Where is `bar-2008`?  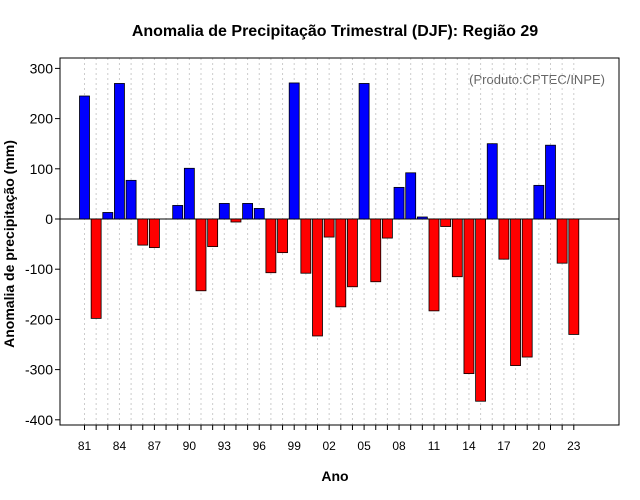 bar-2008 is located at coordinates (399, 203).